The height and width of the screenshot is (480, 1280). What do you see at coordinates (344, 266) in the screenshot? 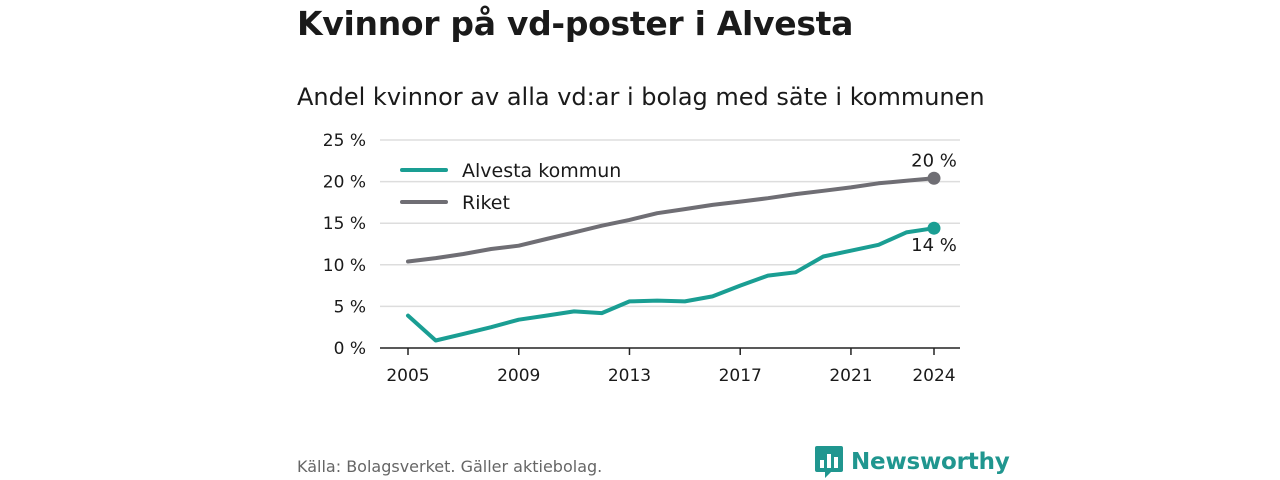
I see `y-tick-label: 10 %` at bounding box center [344, 266].